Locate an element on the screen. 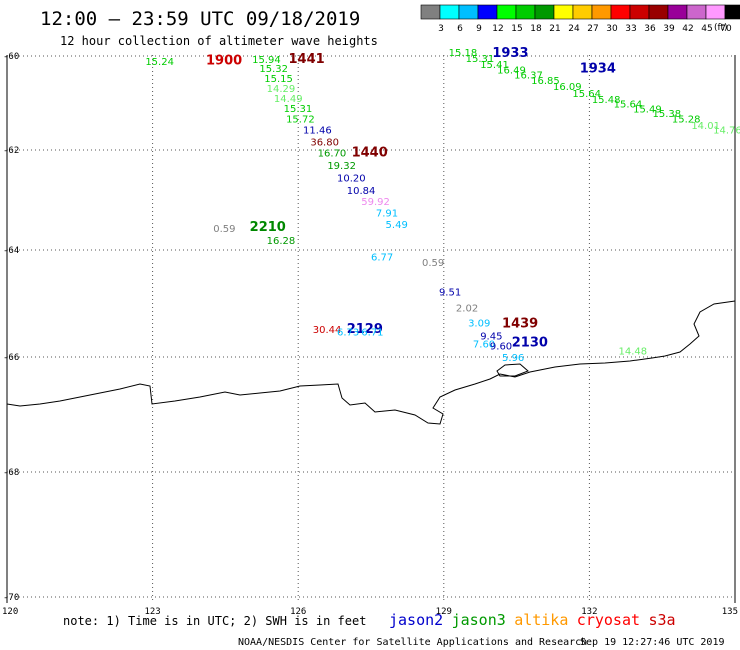 The height and width of the screenshot is (650, 740). latitude-tick-label: -66 is located at coordinates (11, 358).